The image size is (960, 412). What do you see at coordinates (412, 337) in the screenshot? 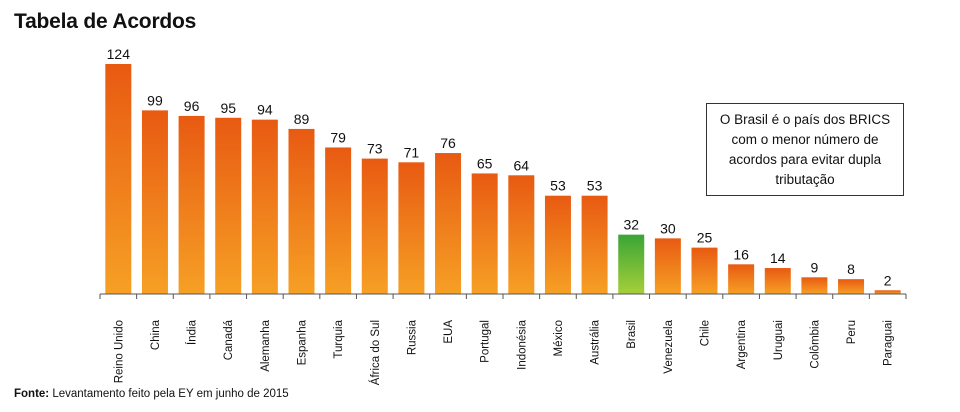
I see `x-tick-label: Russia` at bounding box center [412, 337].